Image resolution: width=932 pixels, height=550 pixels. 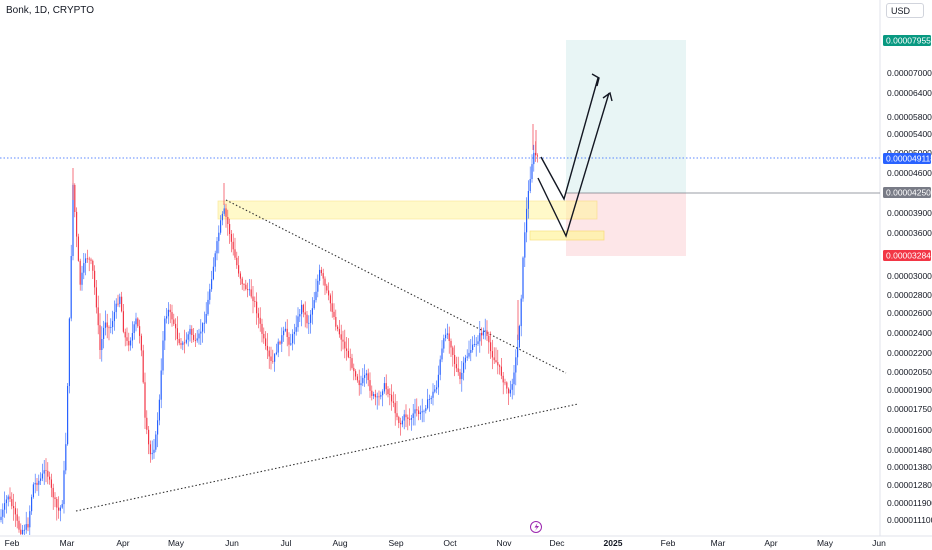 I want to click on y-tick-label: 0.000070000, so click(x=909, y=73).